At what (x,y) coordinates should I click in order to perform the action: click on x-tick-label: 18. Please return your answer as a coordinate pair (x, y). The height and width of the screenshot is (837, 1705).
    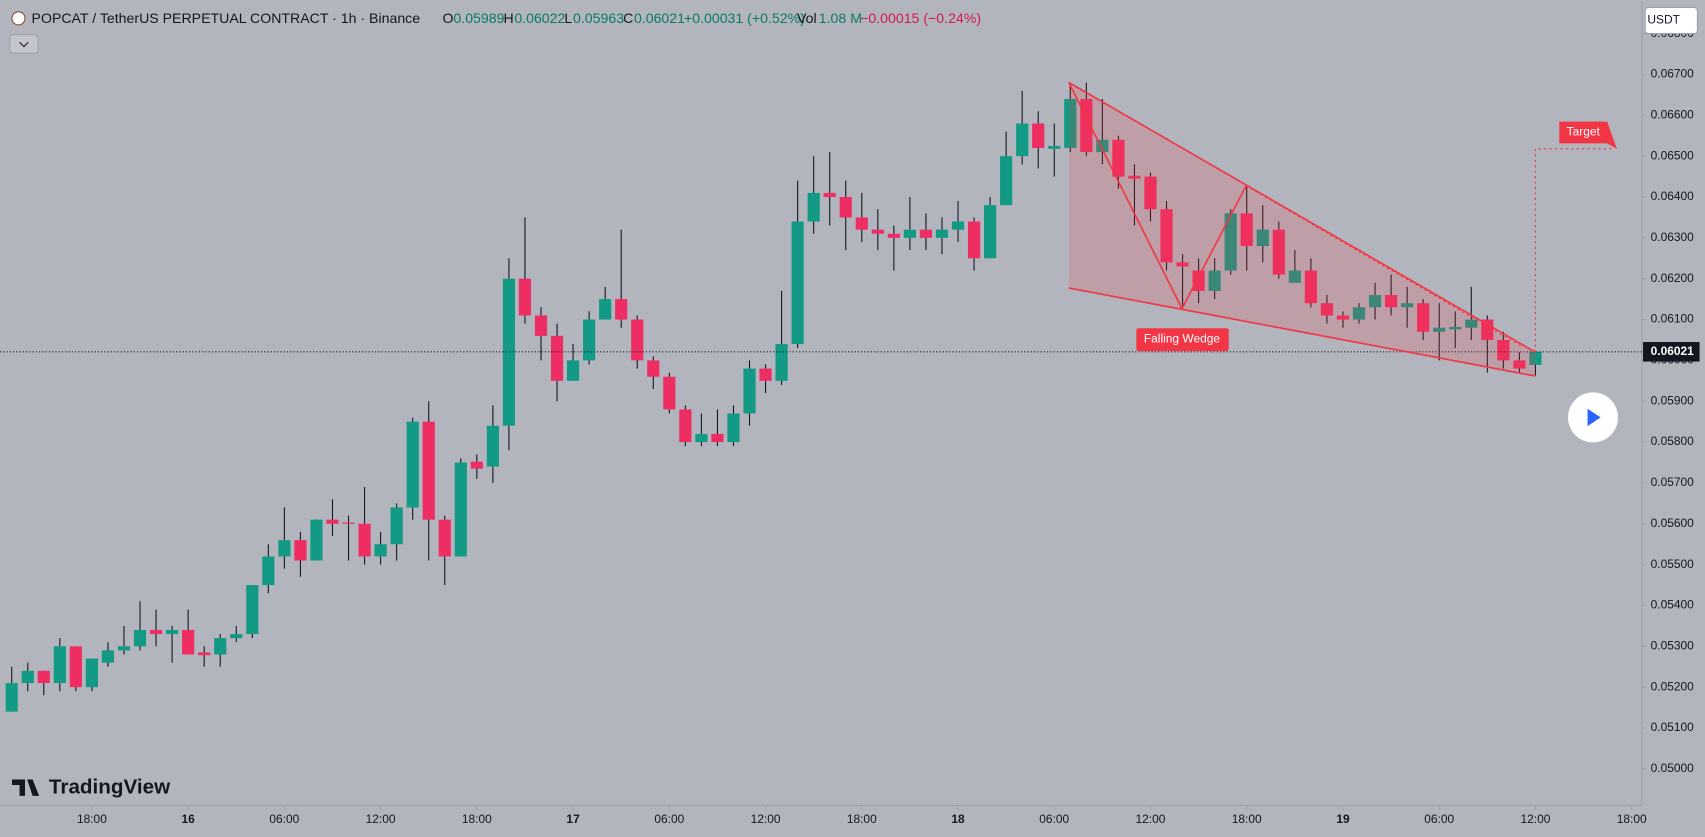
    Looking at the image, I should click on (958, 819).